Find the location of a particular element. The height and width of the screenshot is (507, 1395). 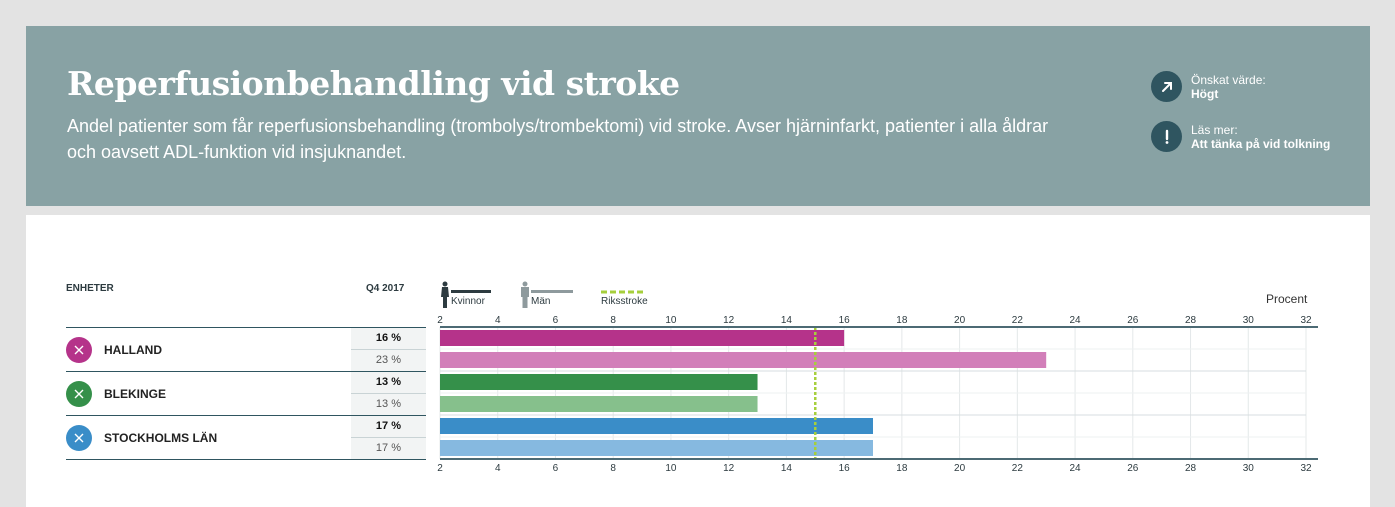

tick-label-top: 22 is located at coordinates (1018, 320).